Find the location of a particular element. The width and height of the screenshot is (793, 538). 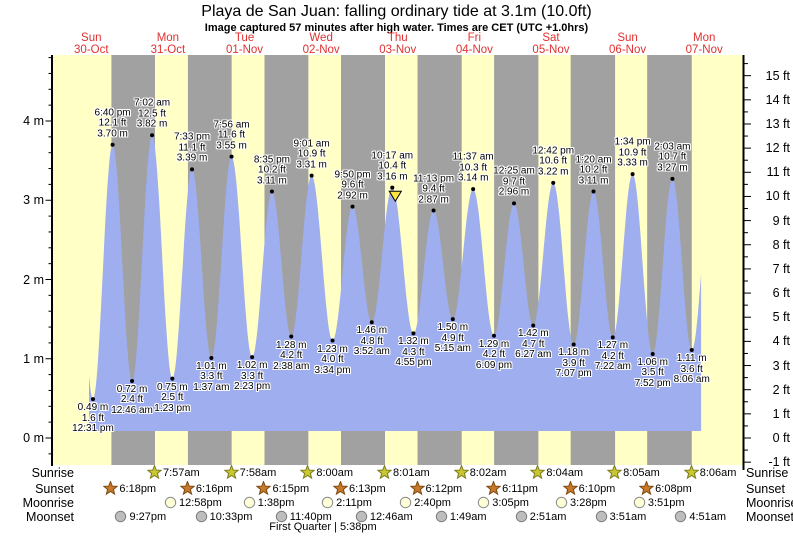

sunset-event: 6:12pm is located at coordinates (435, 488).